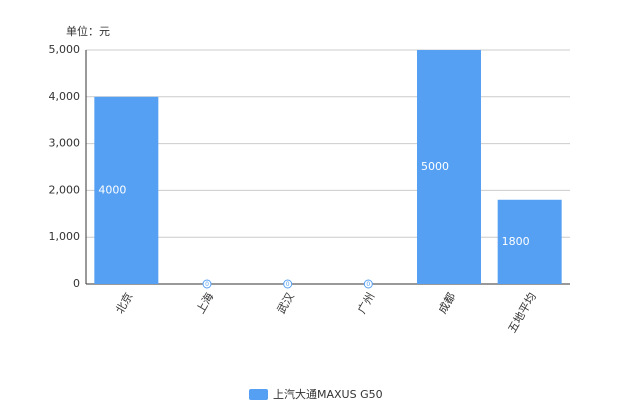 The height and width of the screenshot is (413, 620). What do you see at coordinates (123, 303) in the screenshot?
I see `x-tick-label: 北京` at bounding box center [123, 303].